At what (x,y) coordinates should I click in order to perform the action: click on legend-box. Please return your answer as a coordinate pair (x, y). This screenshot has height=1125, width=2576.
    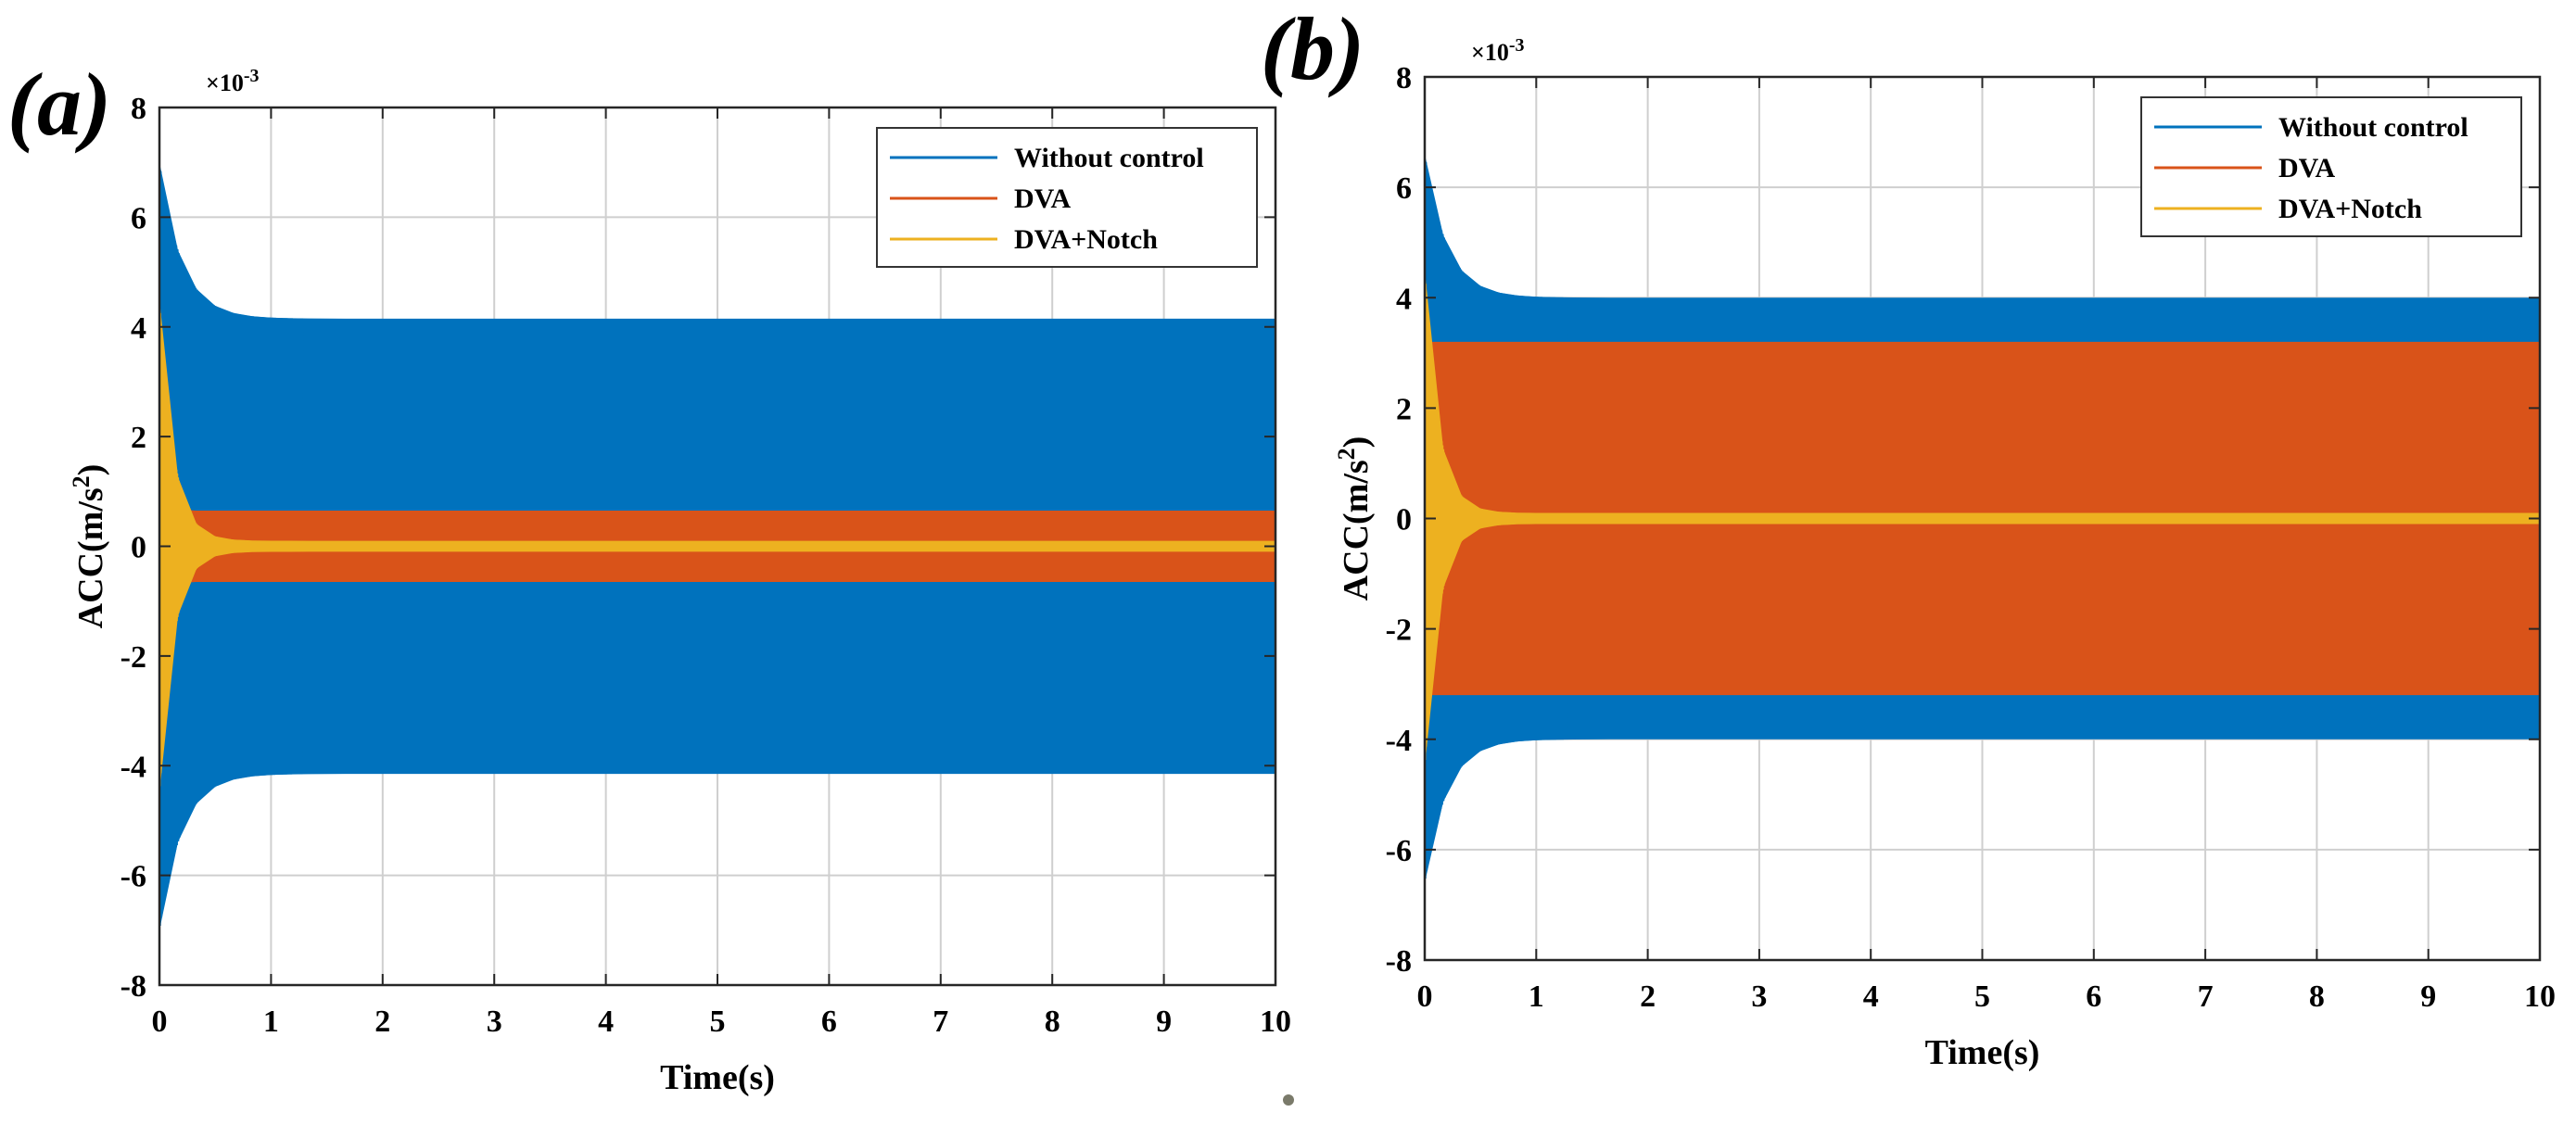
    Looking at the image, I should click on (1067, 197).